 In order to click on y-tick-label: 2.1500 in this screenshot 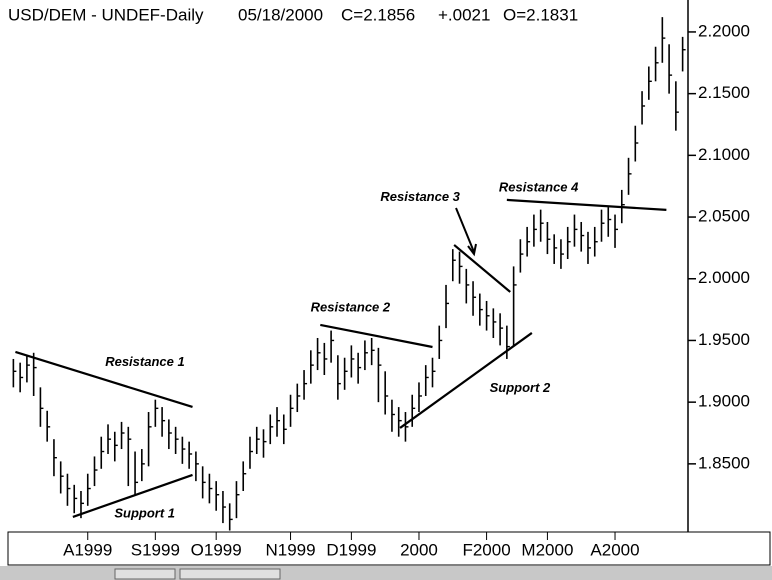, I will do `click(724, 92)`.